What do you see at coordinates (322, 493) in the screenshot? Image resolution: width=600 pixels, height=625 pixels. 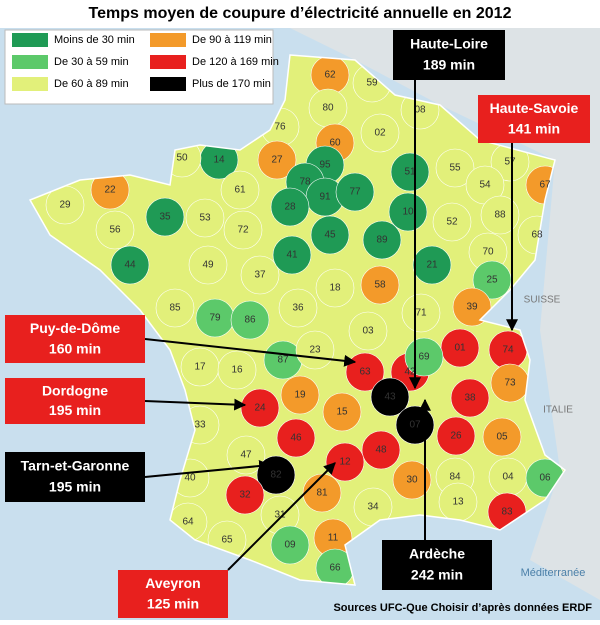 I see `department-code: 81` at bounding box center [322, 493].